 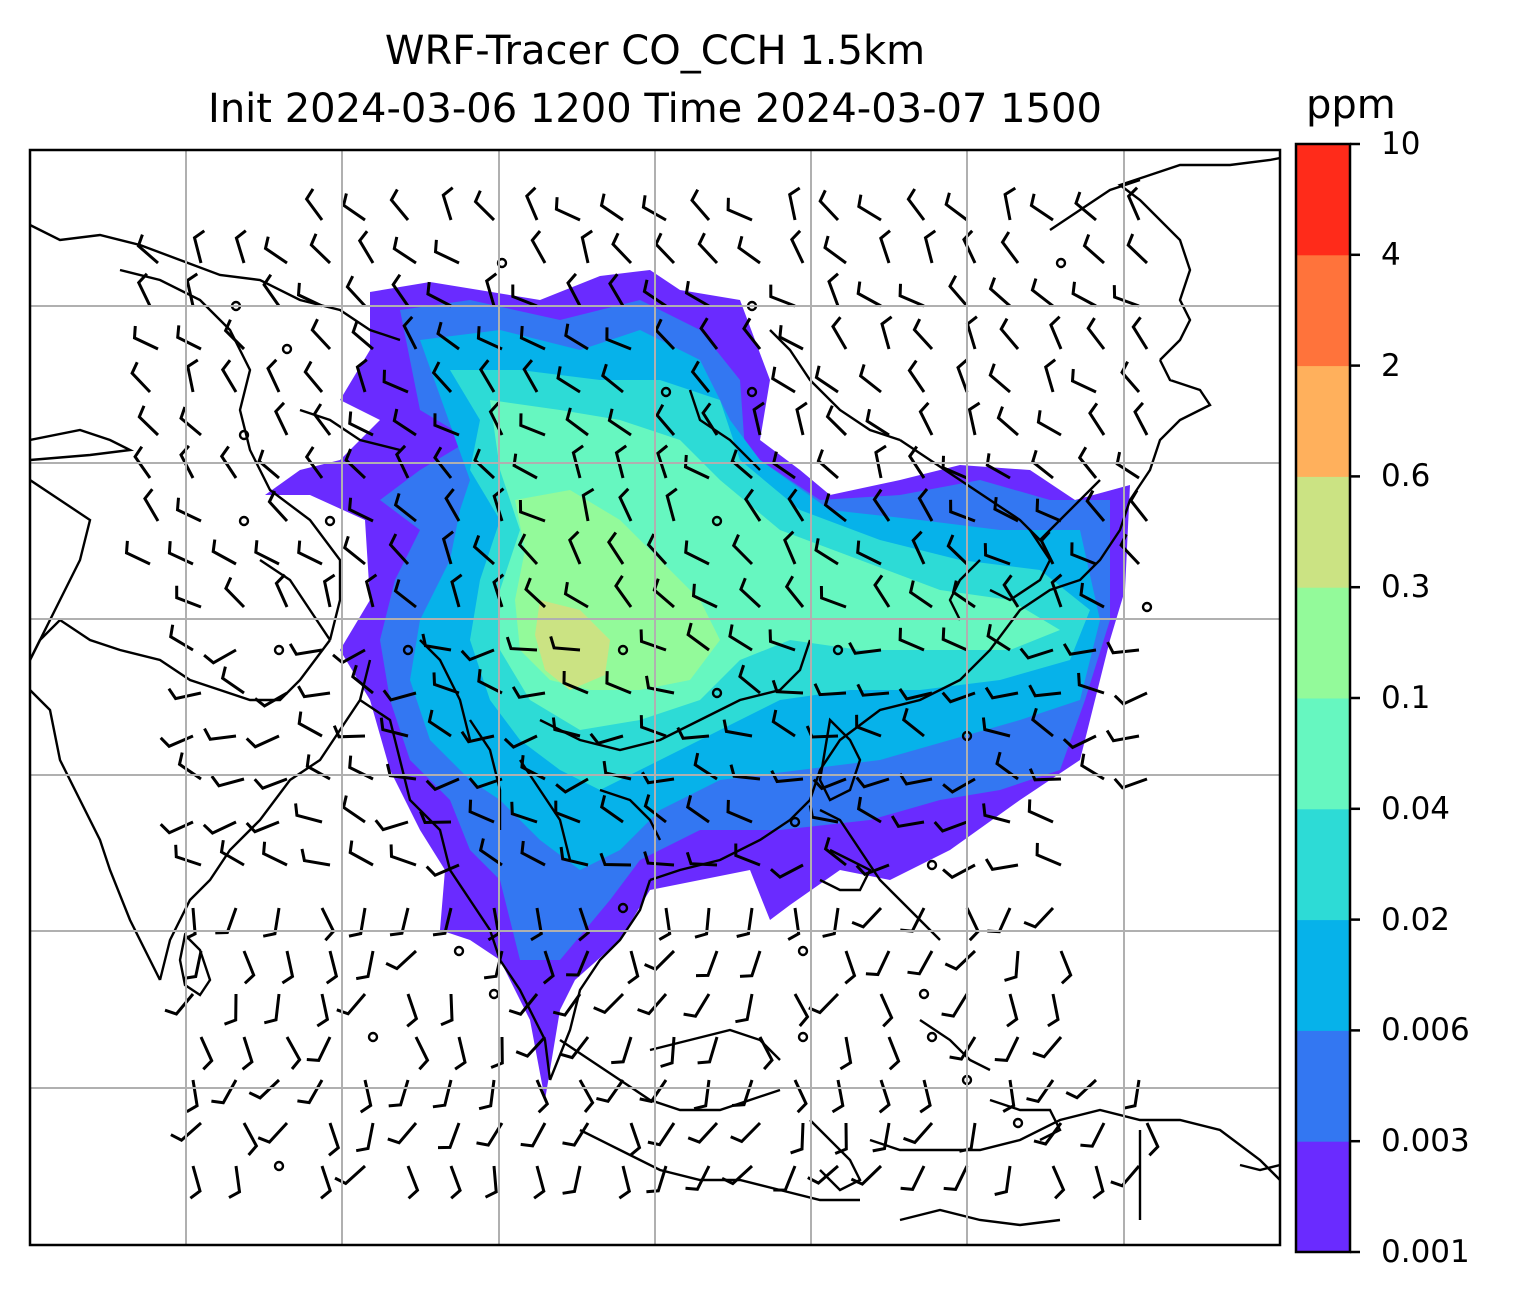 I want to click on colorbar-tick-label: 0.04, so click(x=1416, y=808).